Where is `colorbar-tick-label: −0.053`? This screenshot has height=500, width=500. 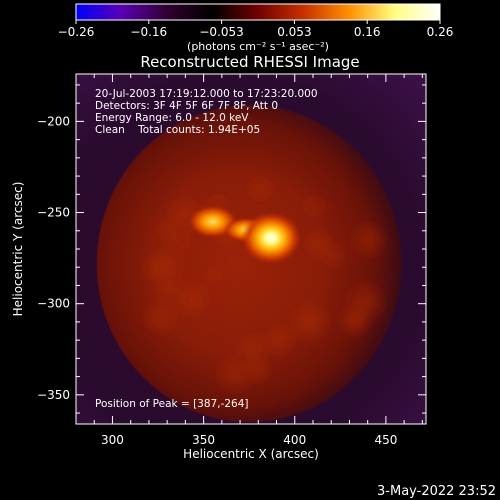 colorbar-tick-label: −0.053 is located at coordinates (221, 32).